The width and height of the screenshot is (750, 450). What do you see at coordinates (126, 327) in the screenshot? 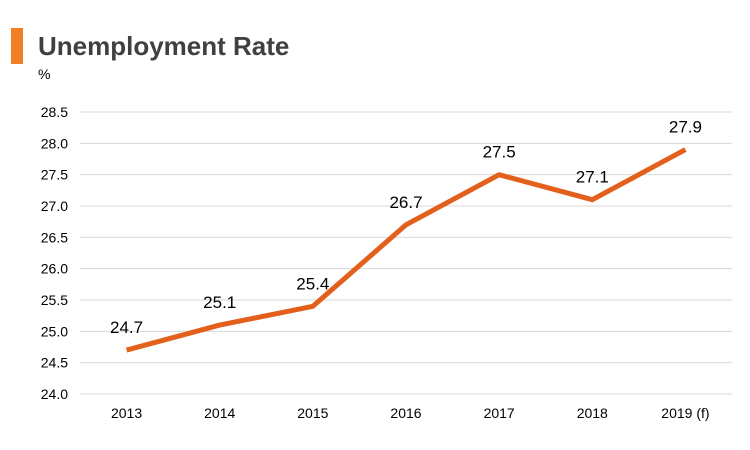
I see `data-label: 24.7` at bounding box center [126, 327].